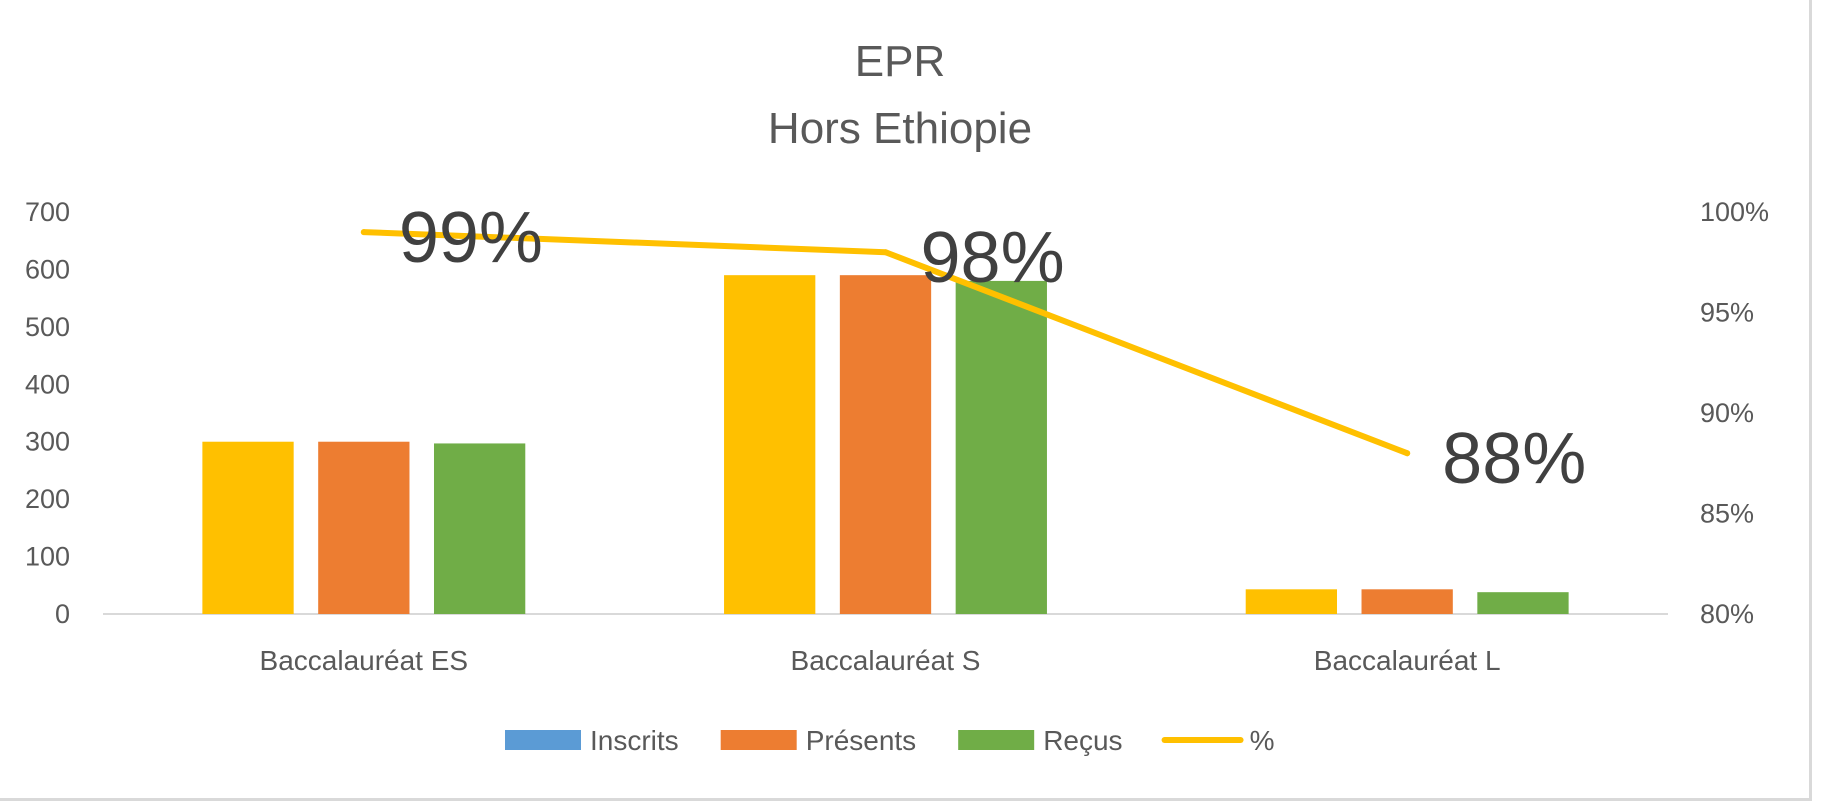  I want to click on legend-label: Présents, so click(861, 740).